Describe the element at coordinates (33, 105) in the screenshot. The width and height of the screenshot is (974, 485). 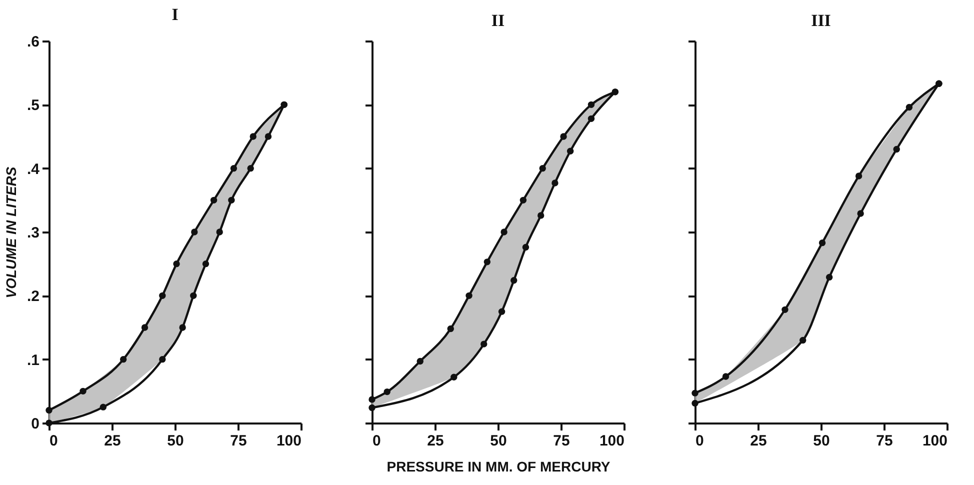
I see `y-tick-label: .5` at that location.